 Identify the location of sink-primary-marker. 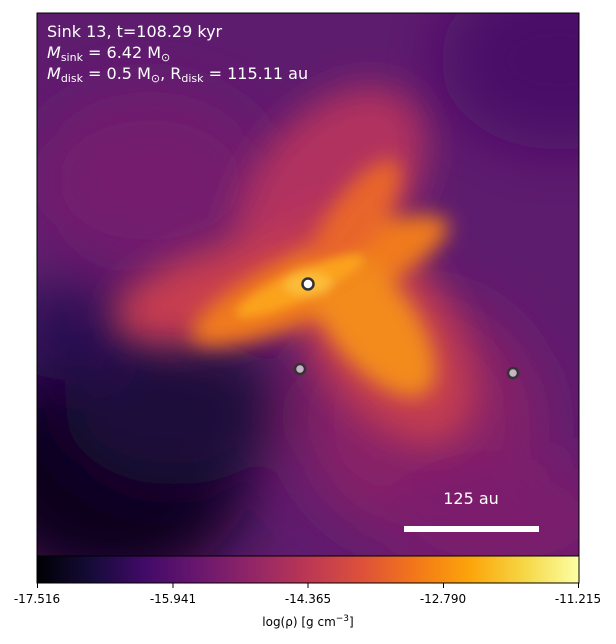
(308, 284).